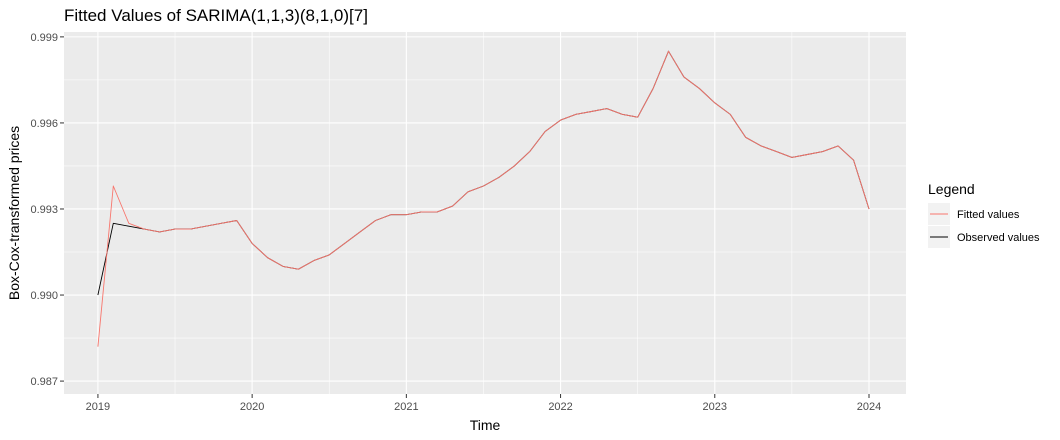  I want to click on x-tick-label: 2020, so click(252, 407).